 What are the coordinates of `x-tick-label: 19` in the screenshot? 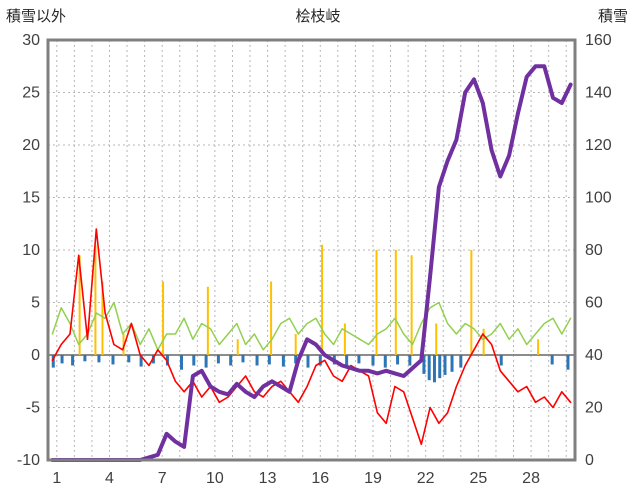 It's located at (373, 478).